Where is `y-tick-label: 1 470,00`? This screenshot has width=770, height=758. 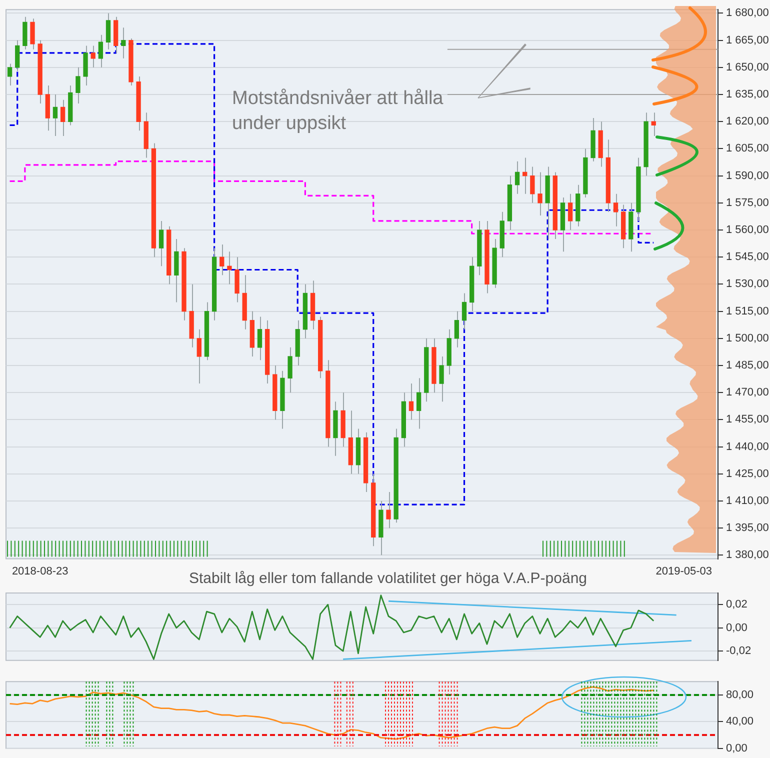
y-tick-label: 1 470,00 is located at coordinates (747, 392).